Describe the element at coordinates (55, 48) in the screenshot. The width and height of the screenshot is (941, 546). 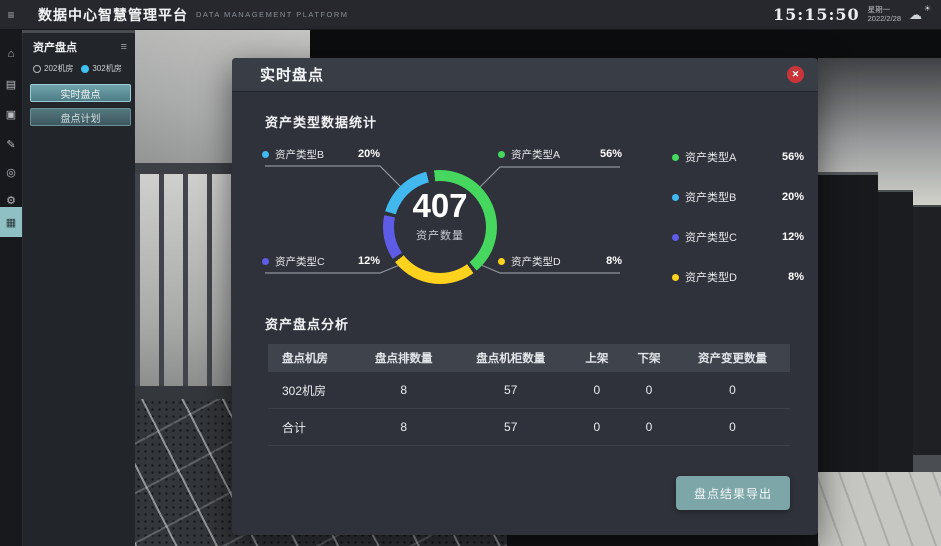
I see `panel-title: 资产盘点` at that location.